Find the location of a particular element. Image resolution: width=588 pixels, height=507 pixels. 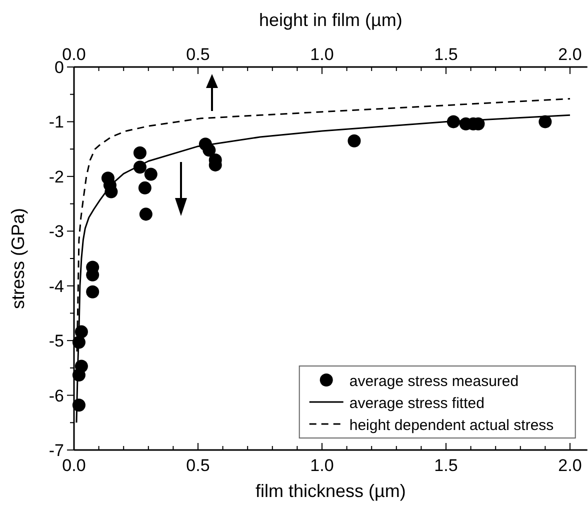

x2-tick-label: 2.0 is located at coordinates (570, 465).